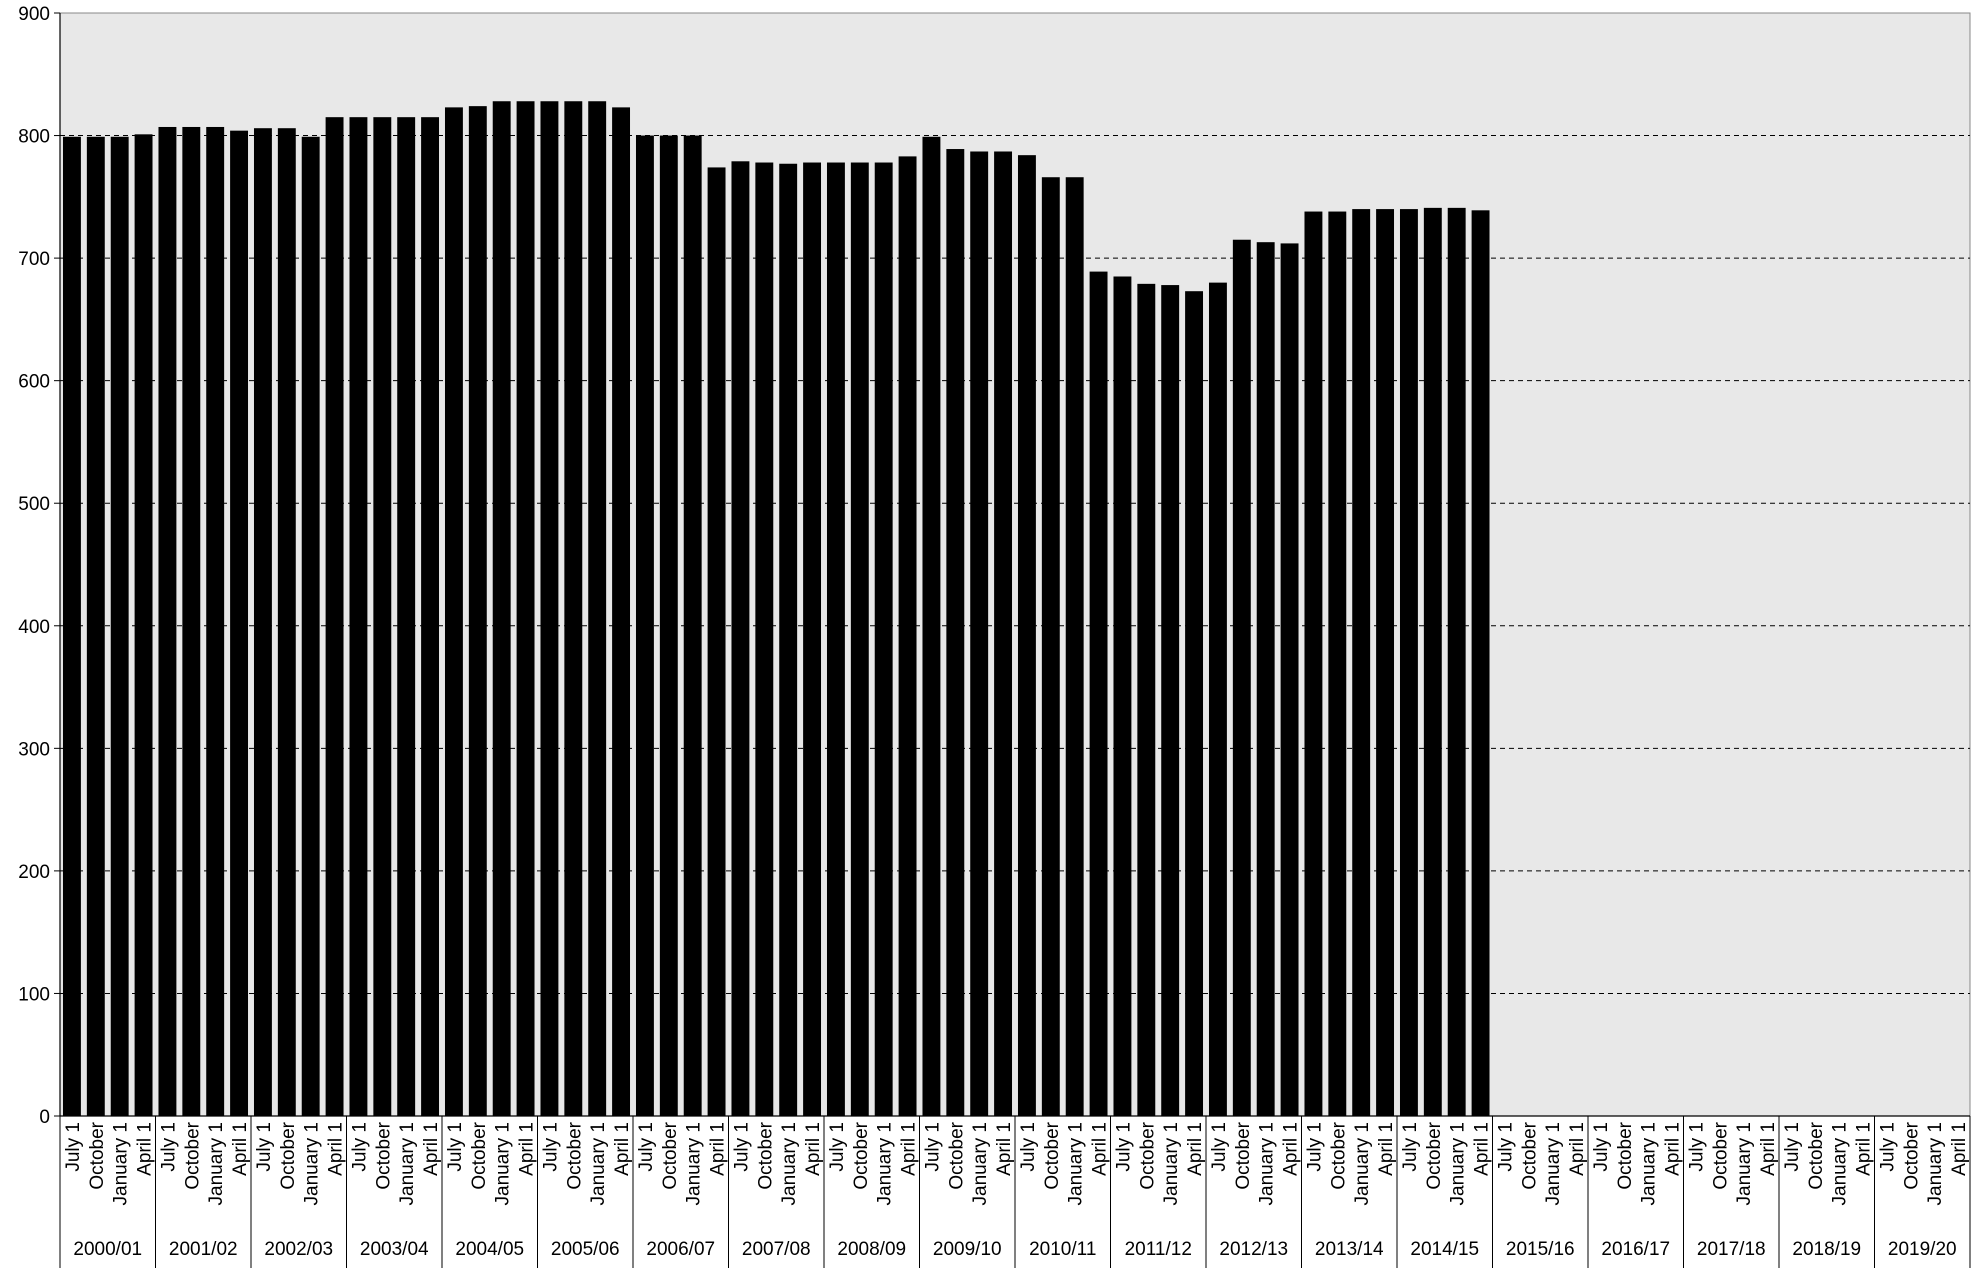  What do you see at coordinates (585, 1249) in the screenshot?
I see `year-label: 2005/06` at bounding box center [585, 1249].